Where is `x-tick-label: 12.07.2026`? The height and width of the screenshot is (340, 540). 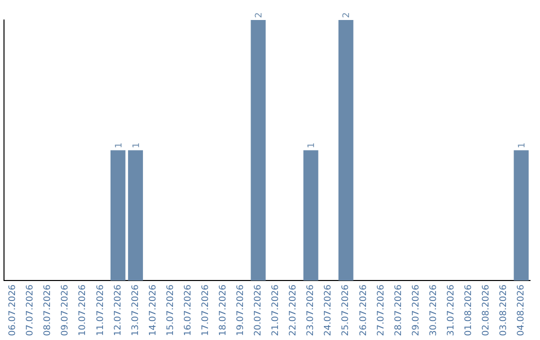
x-tick-label: 12.07.2026 is located at coordinates (118, 310).